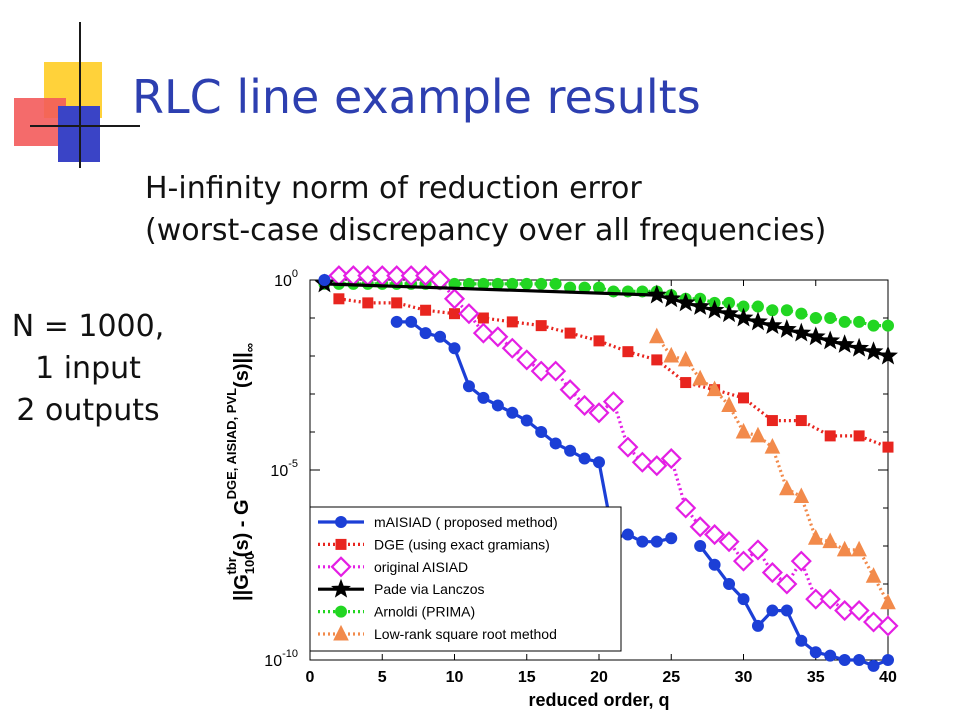 This screenshot has width=960, height=720. Describe the element at coordinates (393, 188) in the screenshot. I see `subtitle-line-1: H-infinity norm of reduction error` at that location.